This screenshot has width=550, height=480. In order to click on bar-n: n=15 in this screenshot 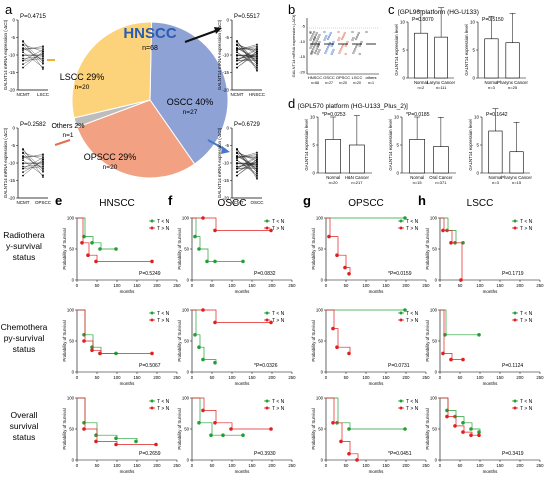, I will do `click(517, 182)`.